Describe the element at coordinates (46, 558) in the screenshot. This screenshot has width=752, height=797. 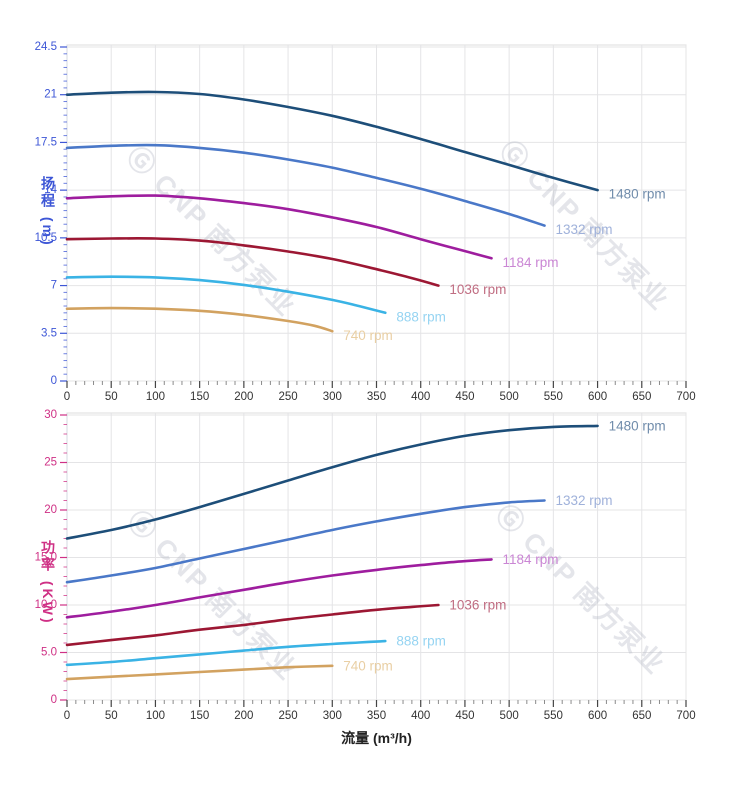
I see `y-tick-label: 15.0` at that location.